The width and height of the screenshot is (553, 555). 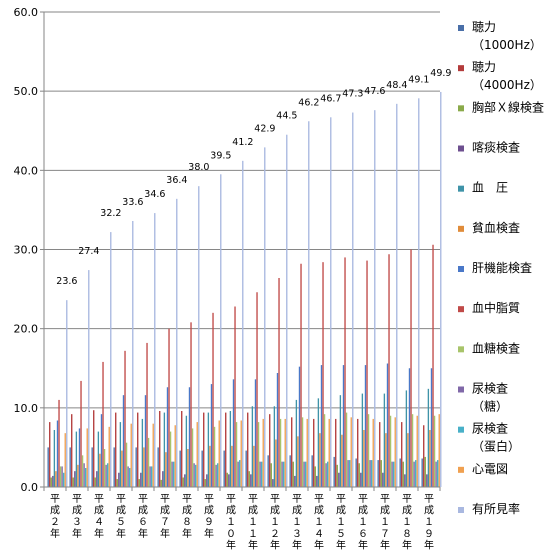 What do you see at coordinates (231, 534) in the screenshot?
I see `x-tick-label: ０` at bounding box center [231, 534].